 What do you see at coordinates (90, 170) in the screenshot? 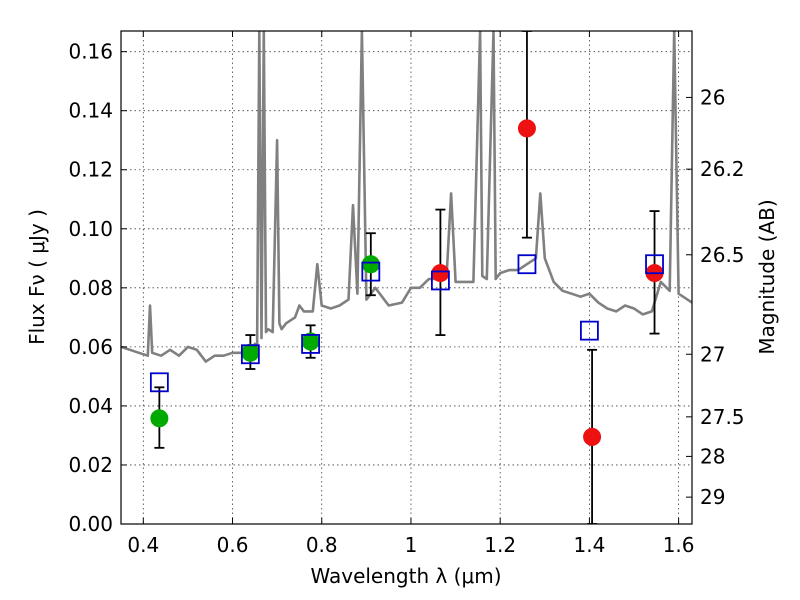
I see `y-tick-label: 0.12` at bounding box center [90, 170].